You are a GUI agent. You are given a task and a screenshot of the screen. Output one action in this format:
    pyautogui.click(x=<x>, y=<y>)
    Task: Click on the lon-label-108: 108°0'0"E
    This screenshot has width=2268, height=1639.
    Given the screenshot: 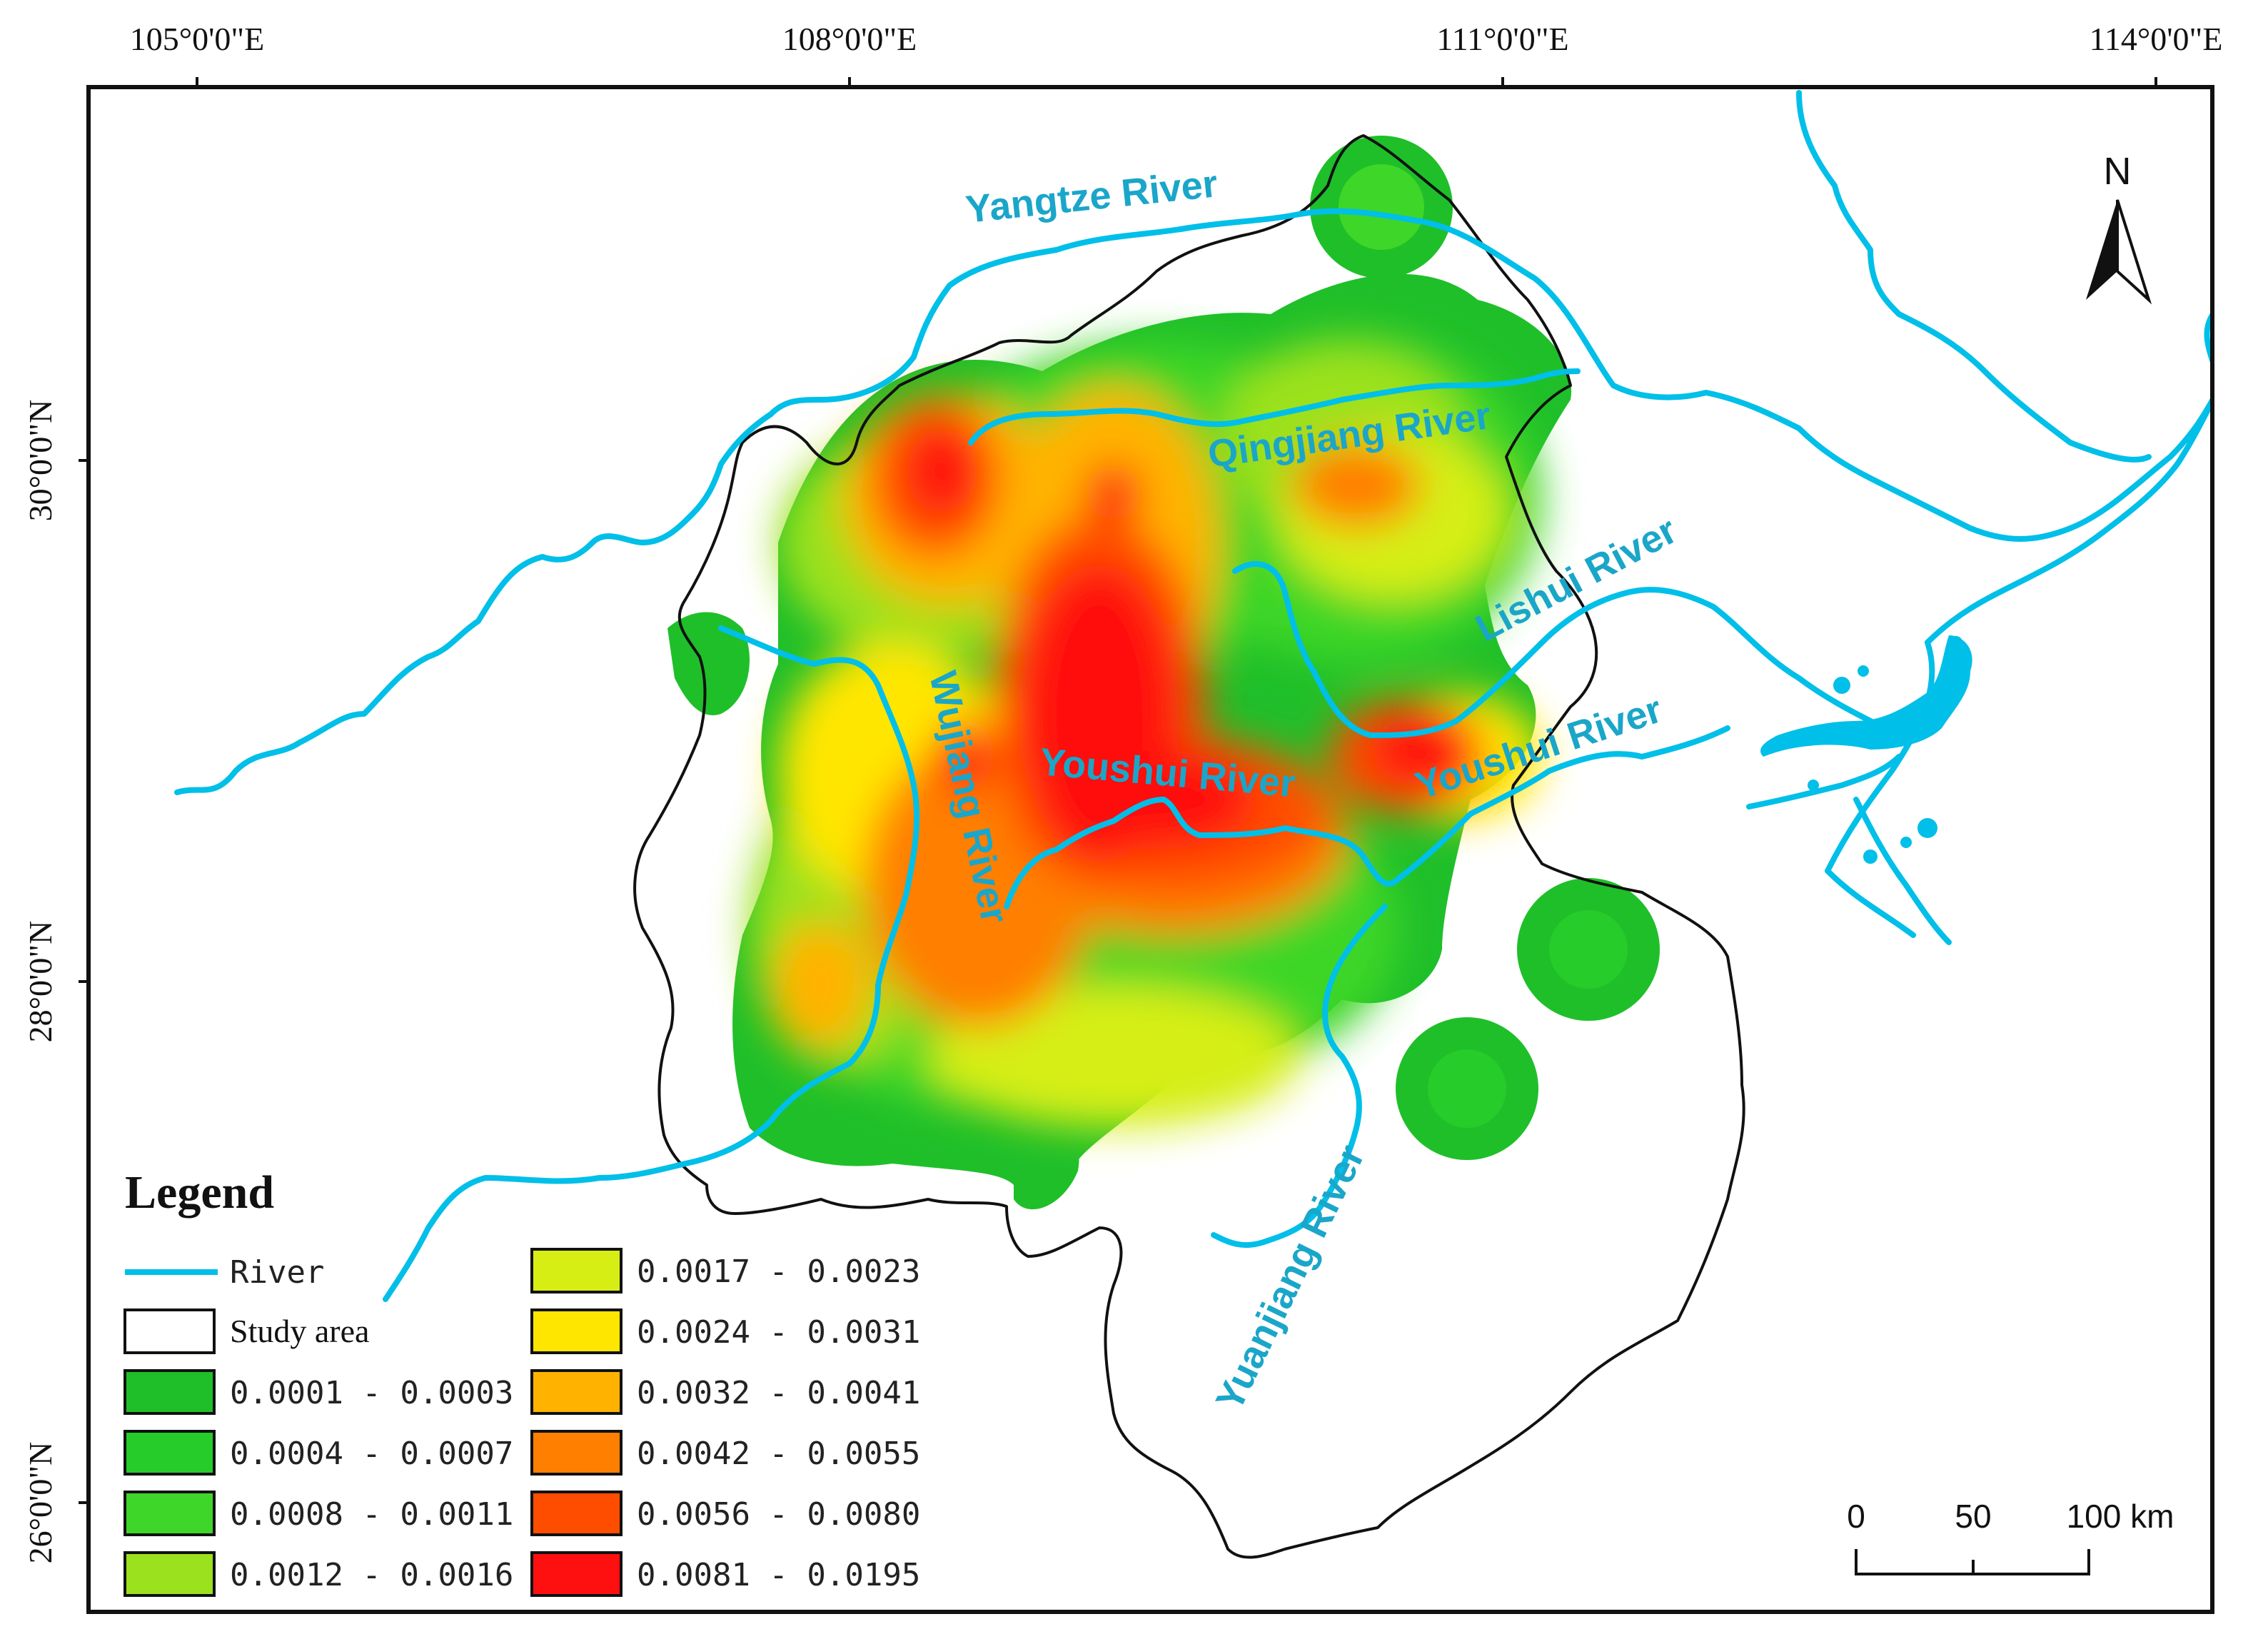 What is the action you would take?
    pyautogui.click(x=849, y=39)
    